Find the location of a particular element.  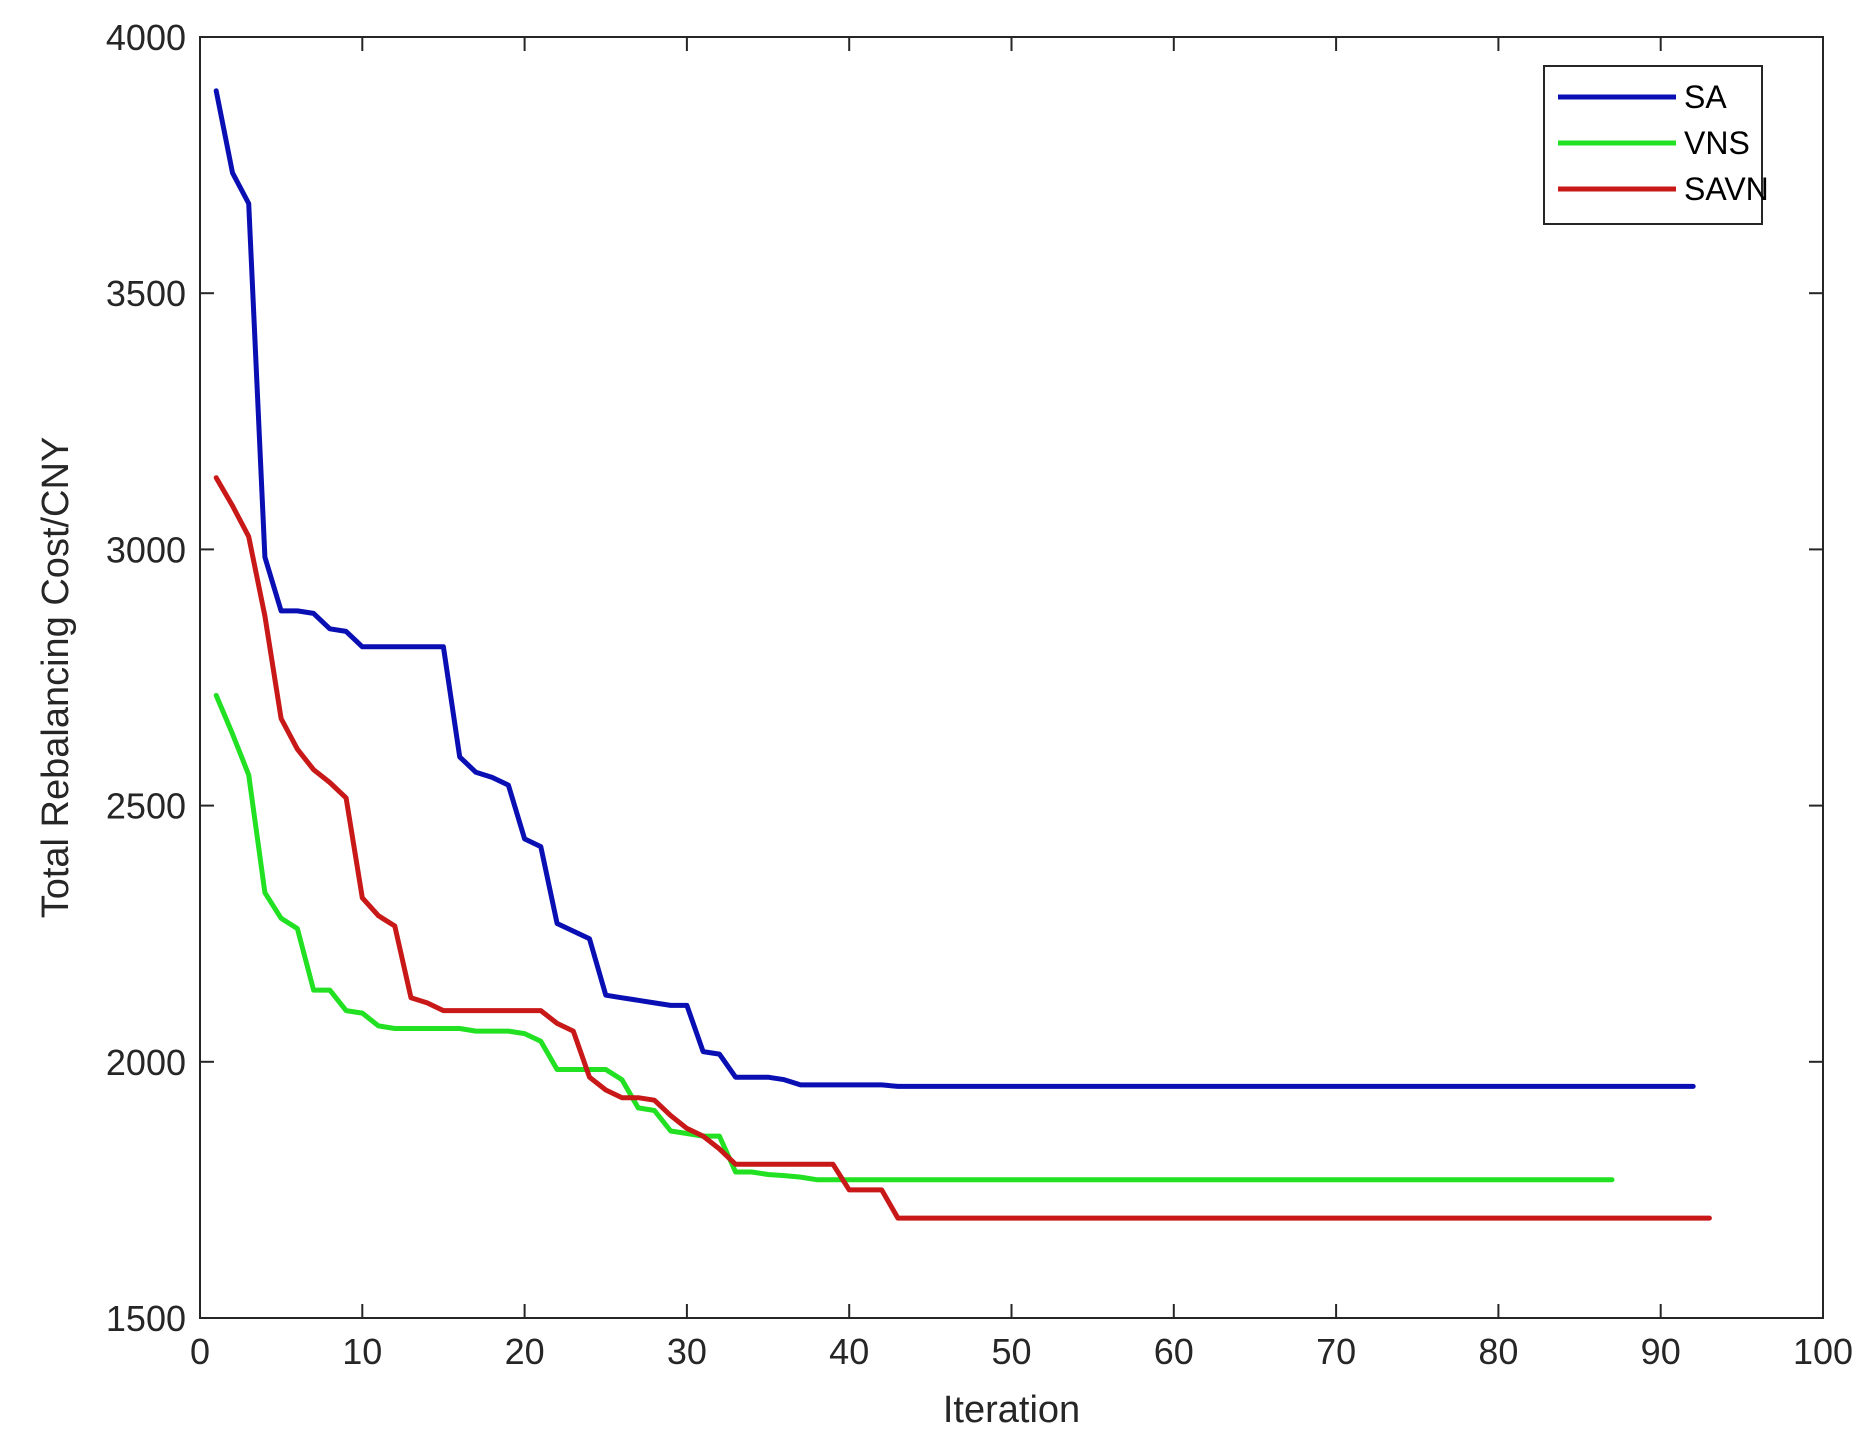

legend-label-vns: VNS is located at coordinates (1717, 143).